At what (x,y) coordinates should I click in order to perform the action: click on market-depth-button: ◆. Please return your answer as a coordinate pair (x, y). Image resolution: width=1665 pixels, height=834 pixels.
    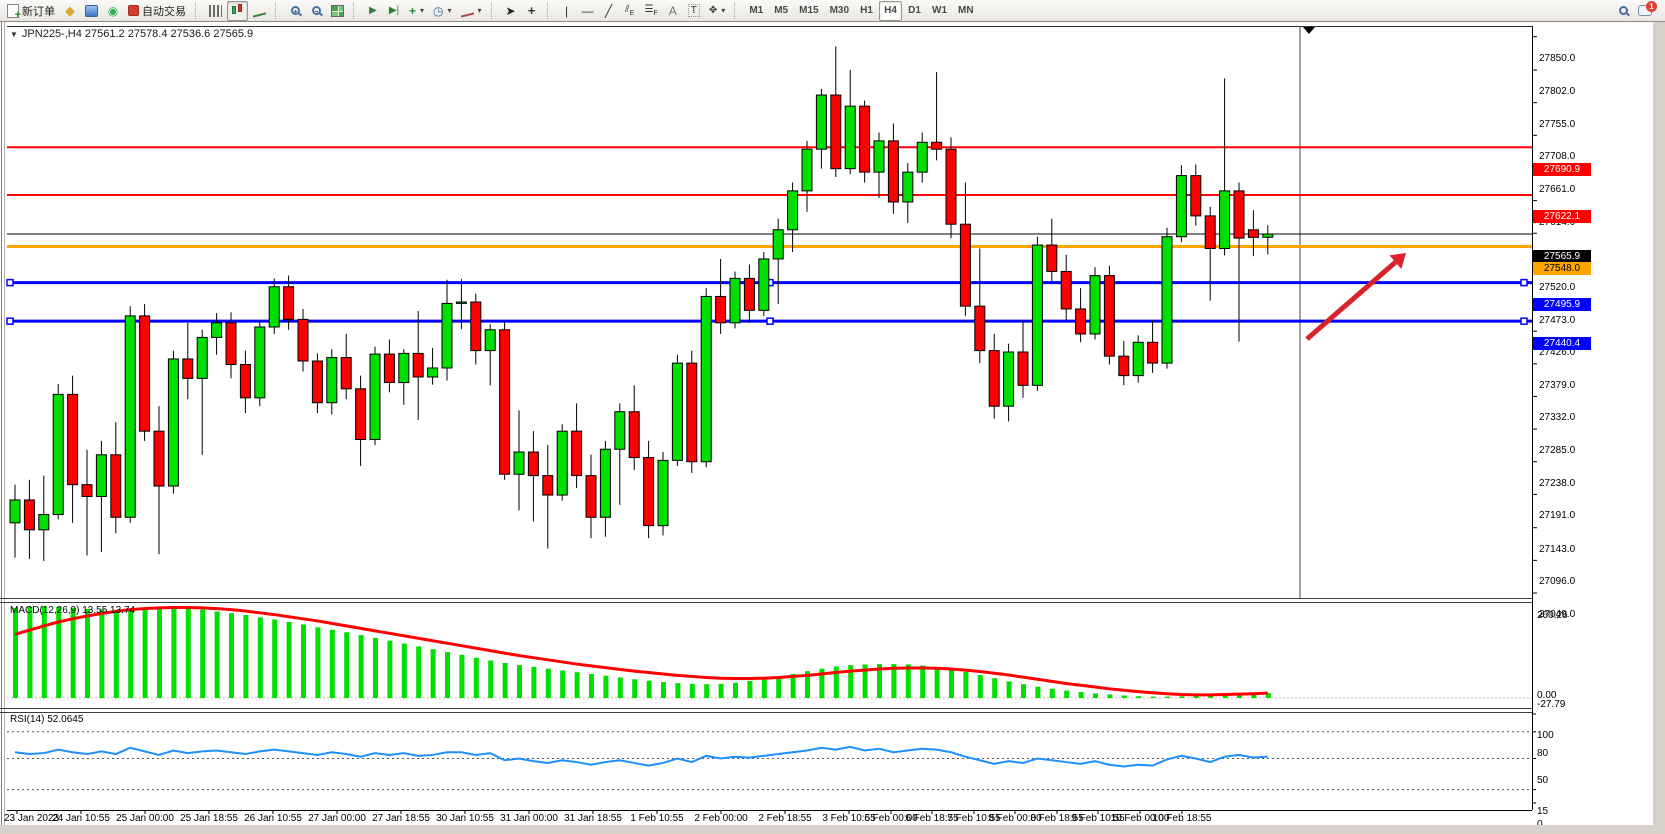
    Looking at the image, I should click on (70, 11).